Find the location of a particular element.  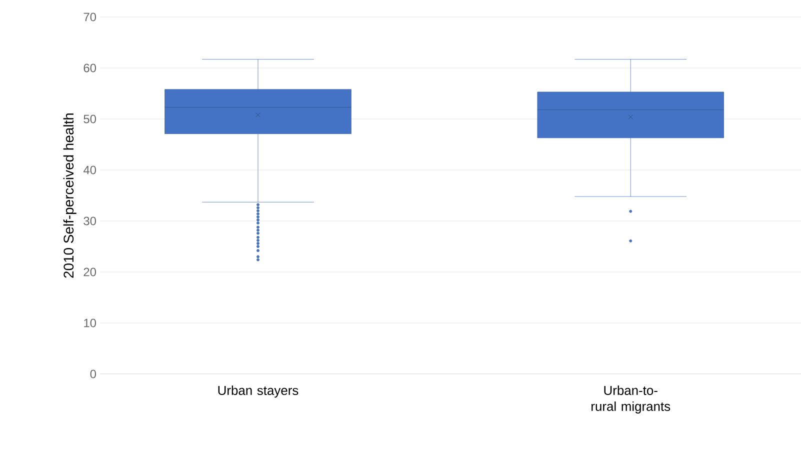

y-axis-title: 2010 Self-perceived health is located at coordinates (69, 195).